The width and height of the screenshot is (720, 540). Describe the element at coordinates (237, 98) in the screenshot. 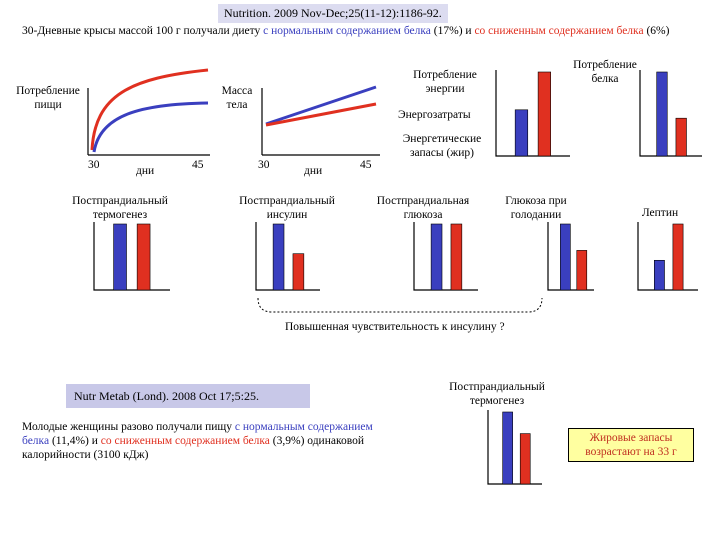

I see `mass-label: Масса тела` at that location.